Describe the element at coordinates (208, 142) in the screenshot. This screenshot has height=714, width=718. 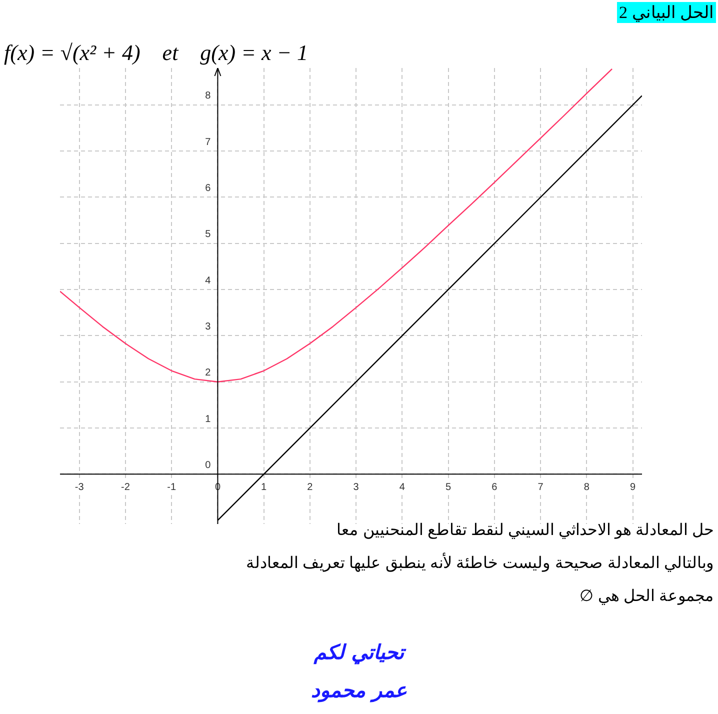
I see `y-tick-label: 7` at that location.